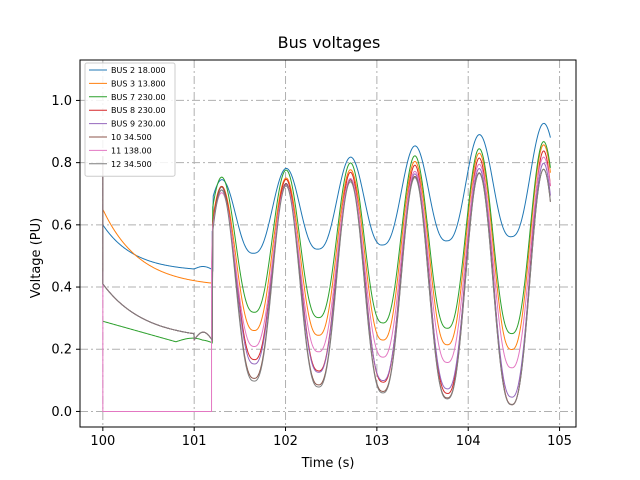 The image size is (640, 480). What do you see at coordinates (131, 164) in the screenshot?
I see `legend-label: 12 34.500` at bounding box center [131, 164].